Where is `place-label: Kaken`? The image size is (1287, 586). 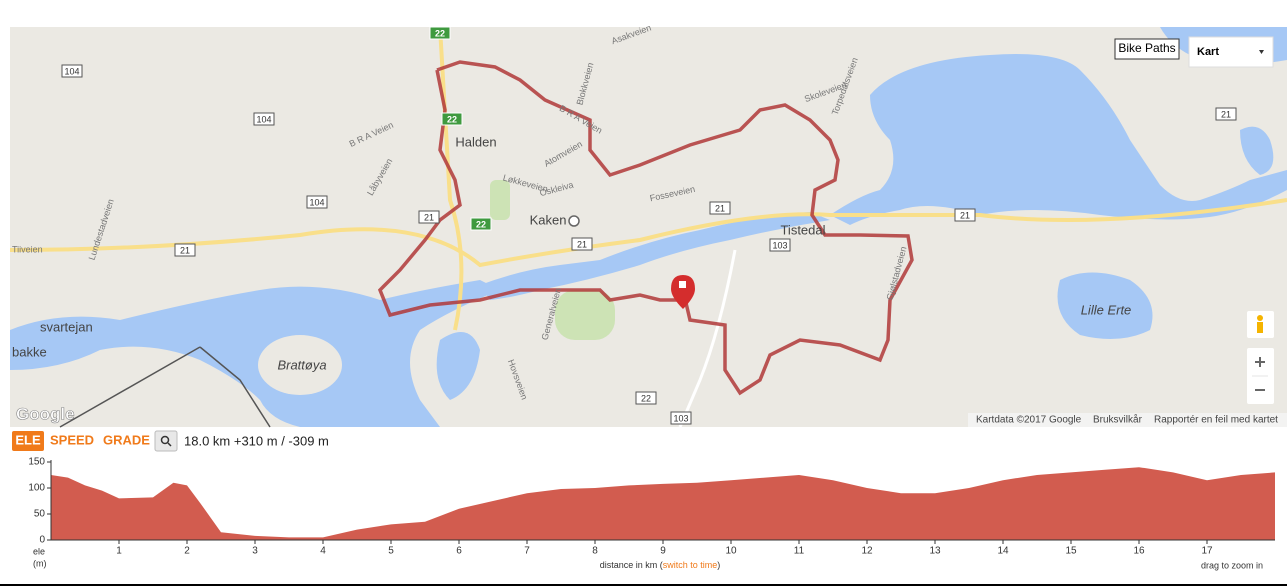 place-label: Kaken is located at coordinates (548, 219).